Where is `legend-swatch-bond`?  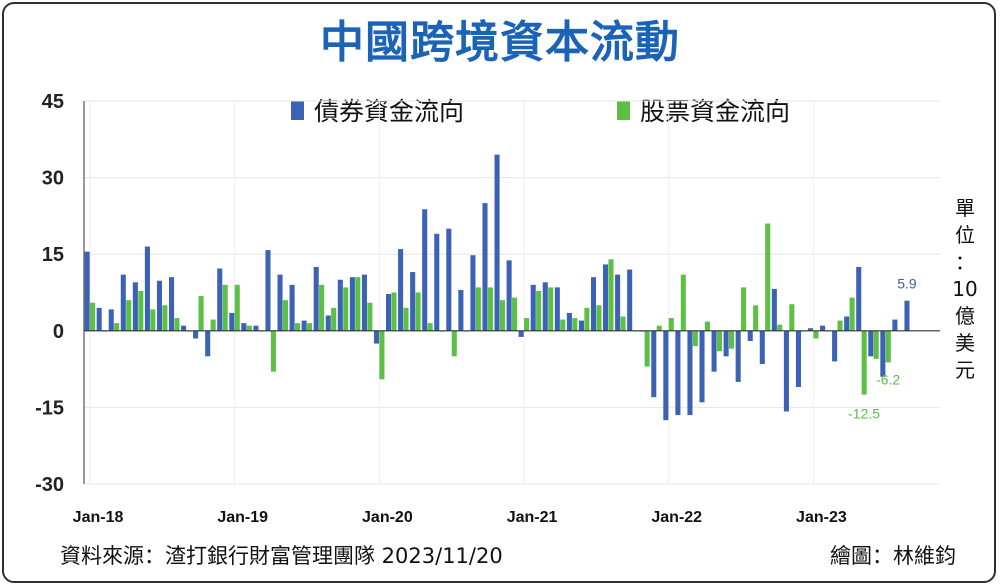
legend-swatch-bond is located at coordinates (297, 110).